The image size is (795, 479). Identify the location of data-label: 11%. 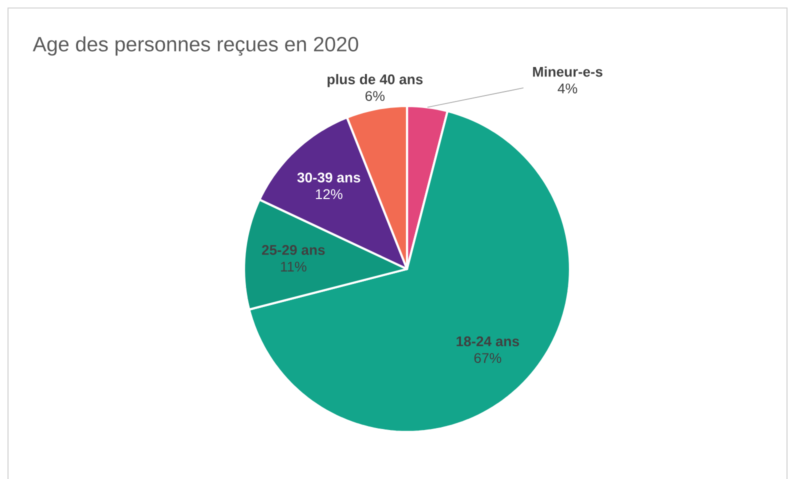
(293, 267).